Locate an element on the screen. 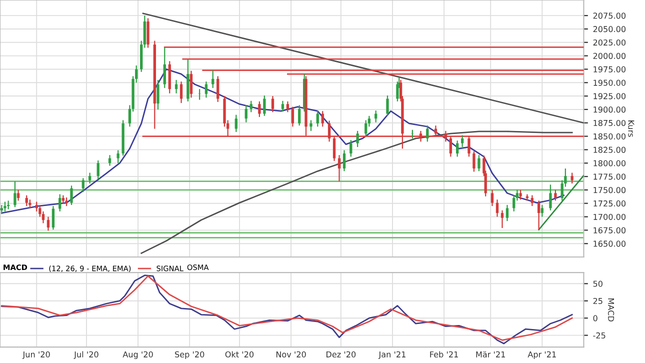 This screenshot has height=363, width=645. y-tick-label: 1725.00 is located at coordinates (610, 203).